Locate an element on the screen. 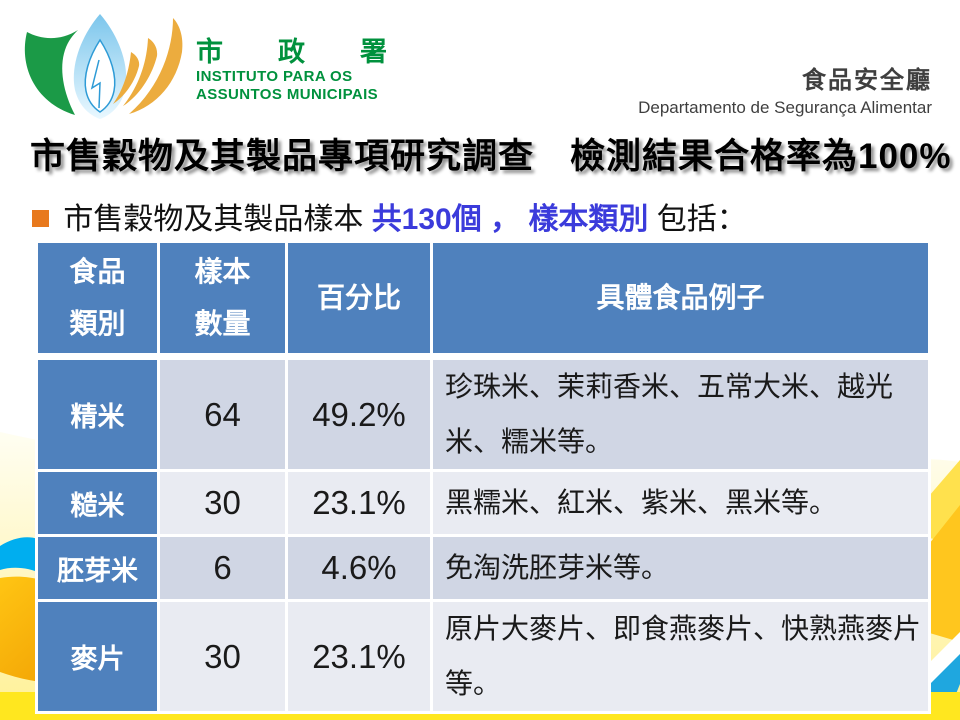 The width and height of the screenshot is (960, 720). cell-category: 精米 is located at coordinates (97, 413).